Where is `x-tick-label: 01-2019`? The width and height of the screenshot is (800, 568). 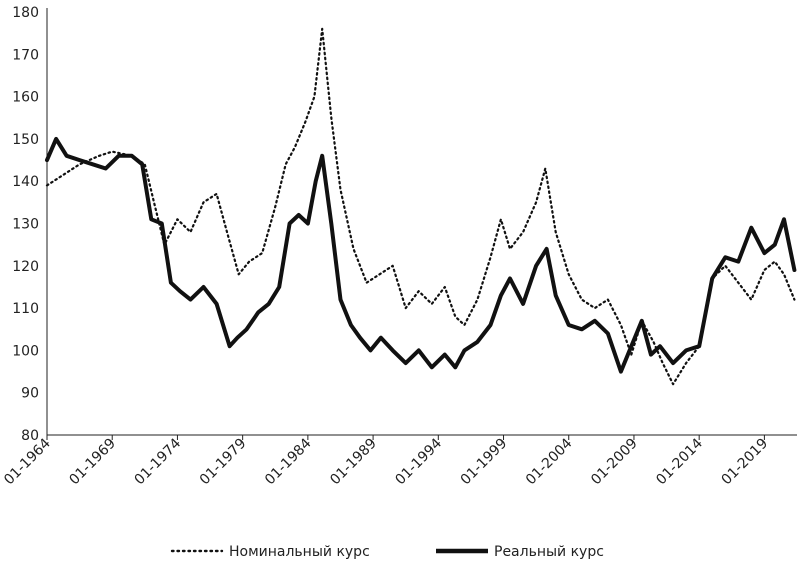 x-tick-label: 01-2019 is located at coordinates (745, 462).